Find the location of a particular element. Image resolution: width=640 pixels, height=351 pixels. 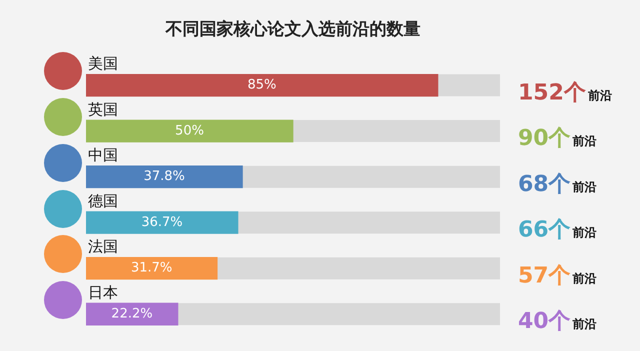

y-tick-label: 德国 is located at coordinates (103, 201).